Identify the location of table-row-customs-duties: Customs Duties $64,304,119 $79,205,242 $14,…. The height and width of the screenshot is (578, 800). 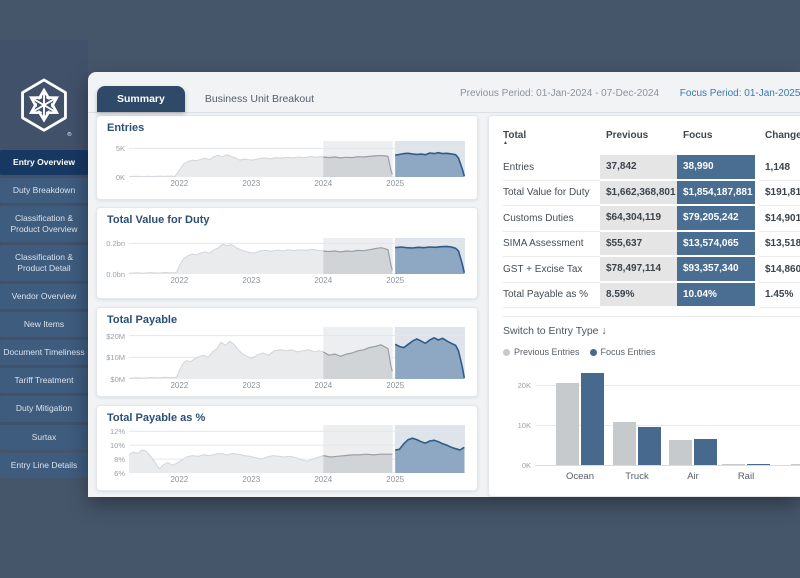
(651, 219).